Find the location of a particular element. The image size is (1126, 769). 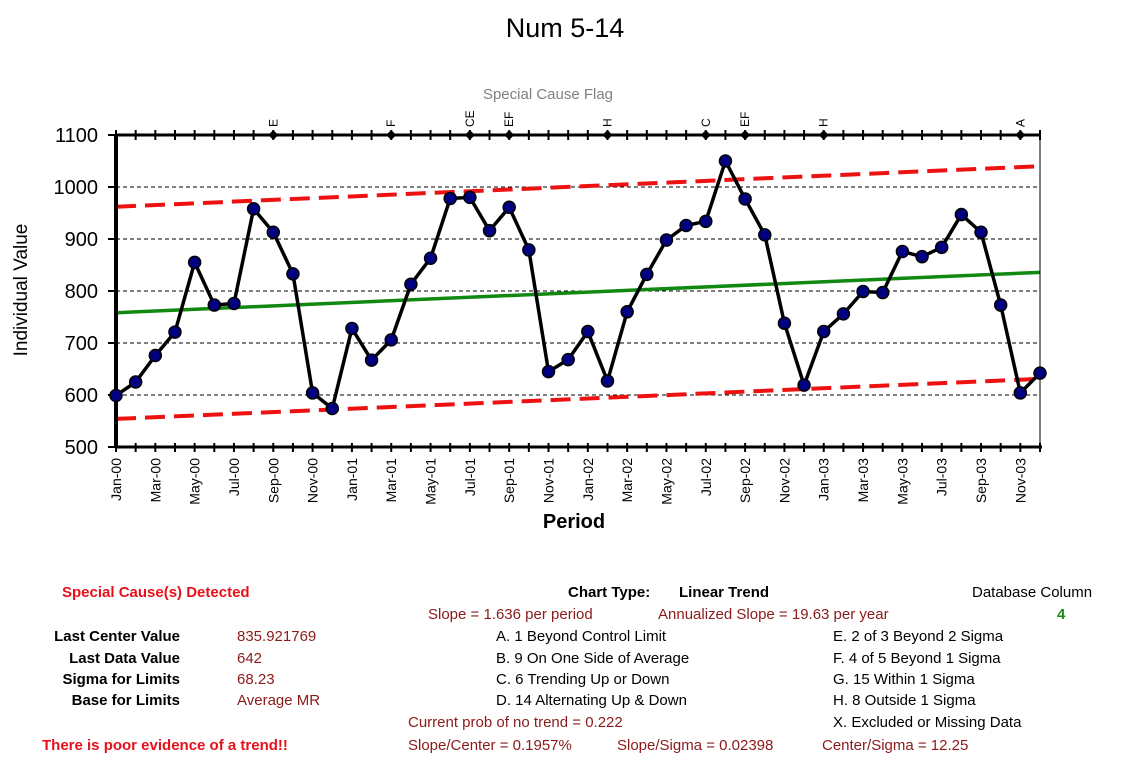

x-tick-label: May-02 is located at coordinates (666, 481).